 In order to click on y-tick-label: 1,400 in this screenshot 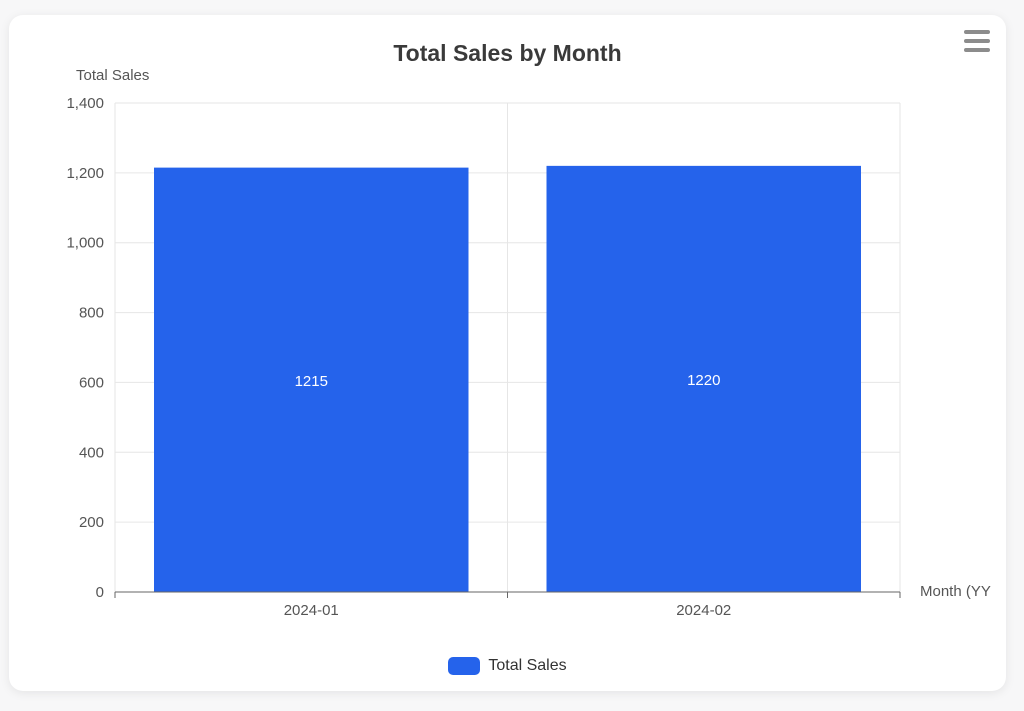, I will do `click(85, 103)`.